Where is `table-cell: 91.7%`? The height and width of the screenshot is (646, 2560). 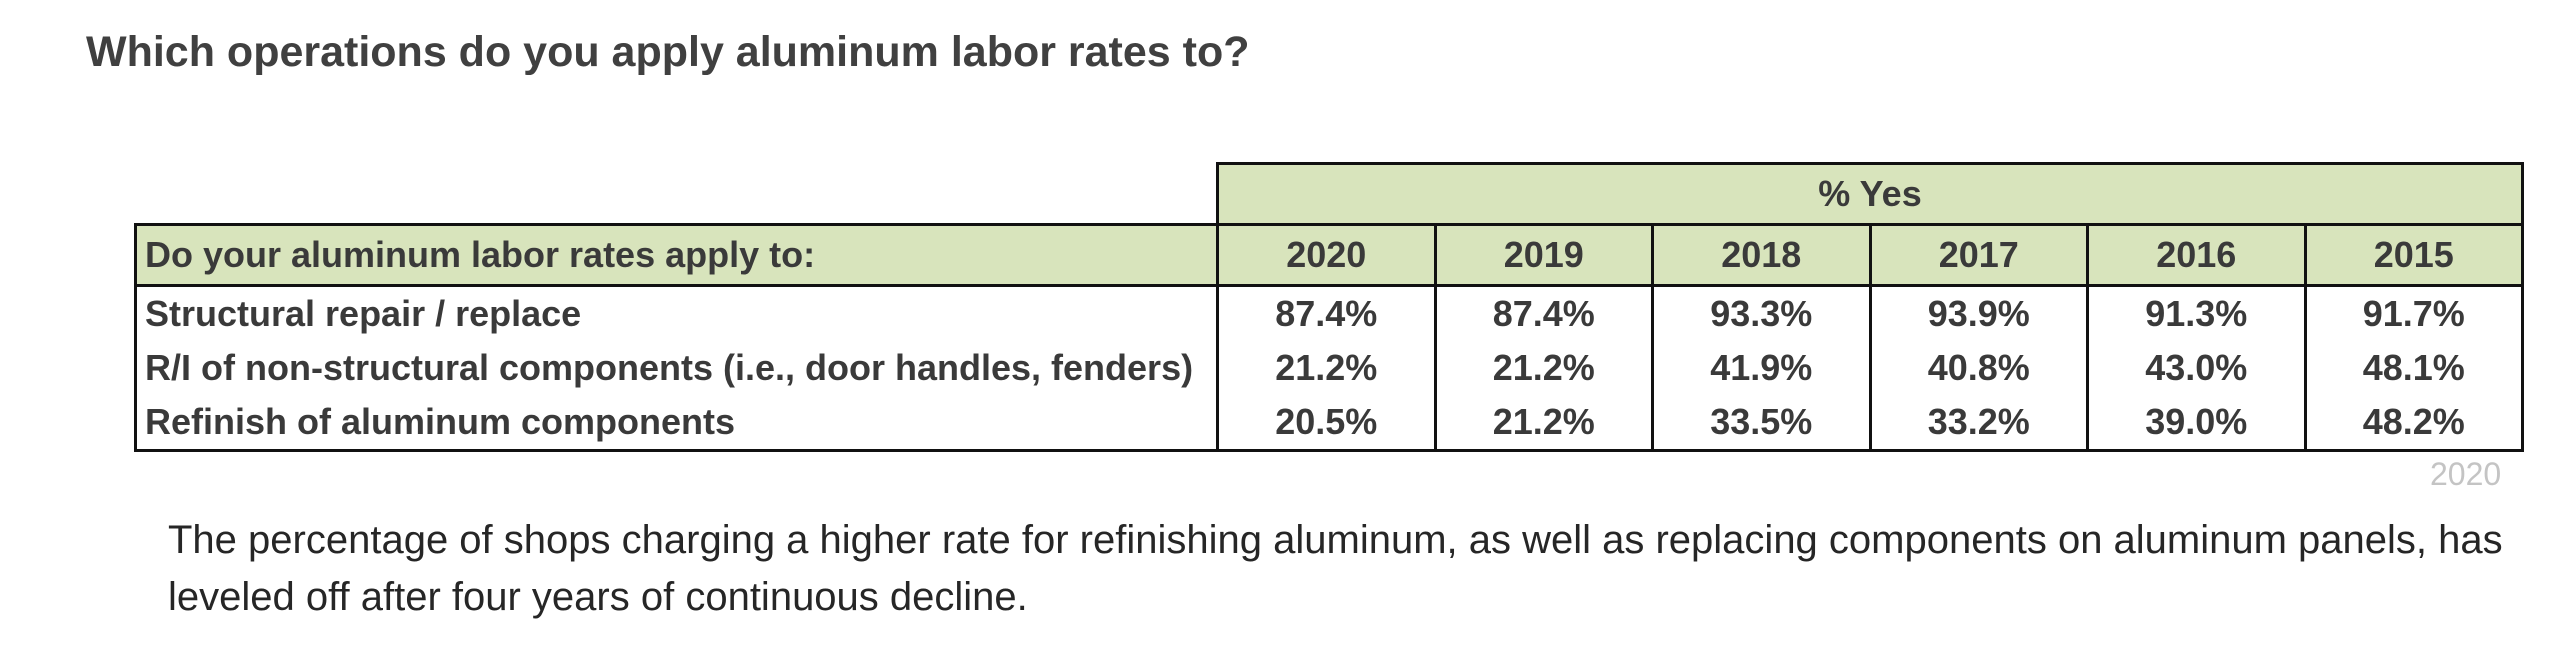 table-cell: 91.7% is located at coordinates (2414, 313).